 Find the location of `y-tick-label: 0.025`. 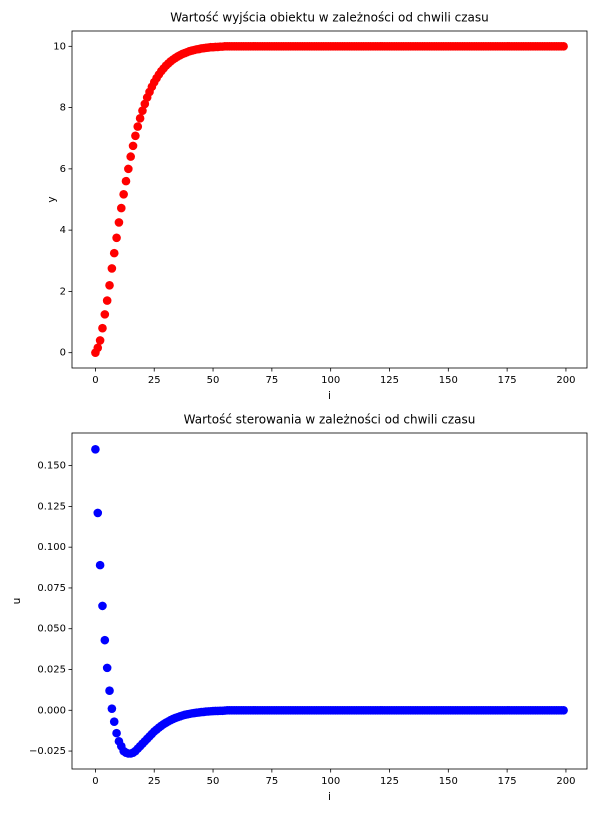

y-tick-label: 0.025 is located at coordinates (51, 670).